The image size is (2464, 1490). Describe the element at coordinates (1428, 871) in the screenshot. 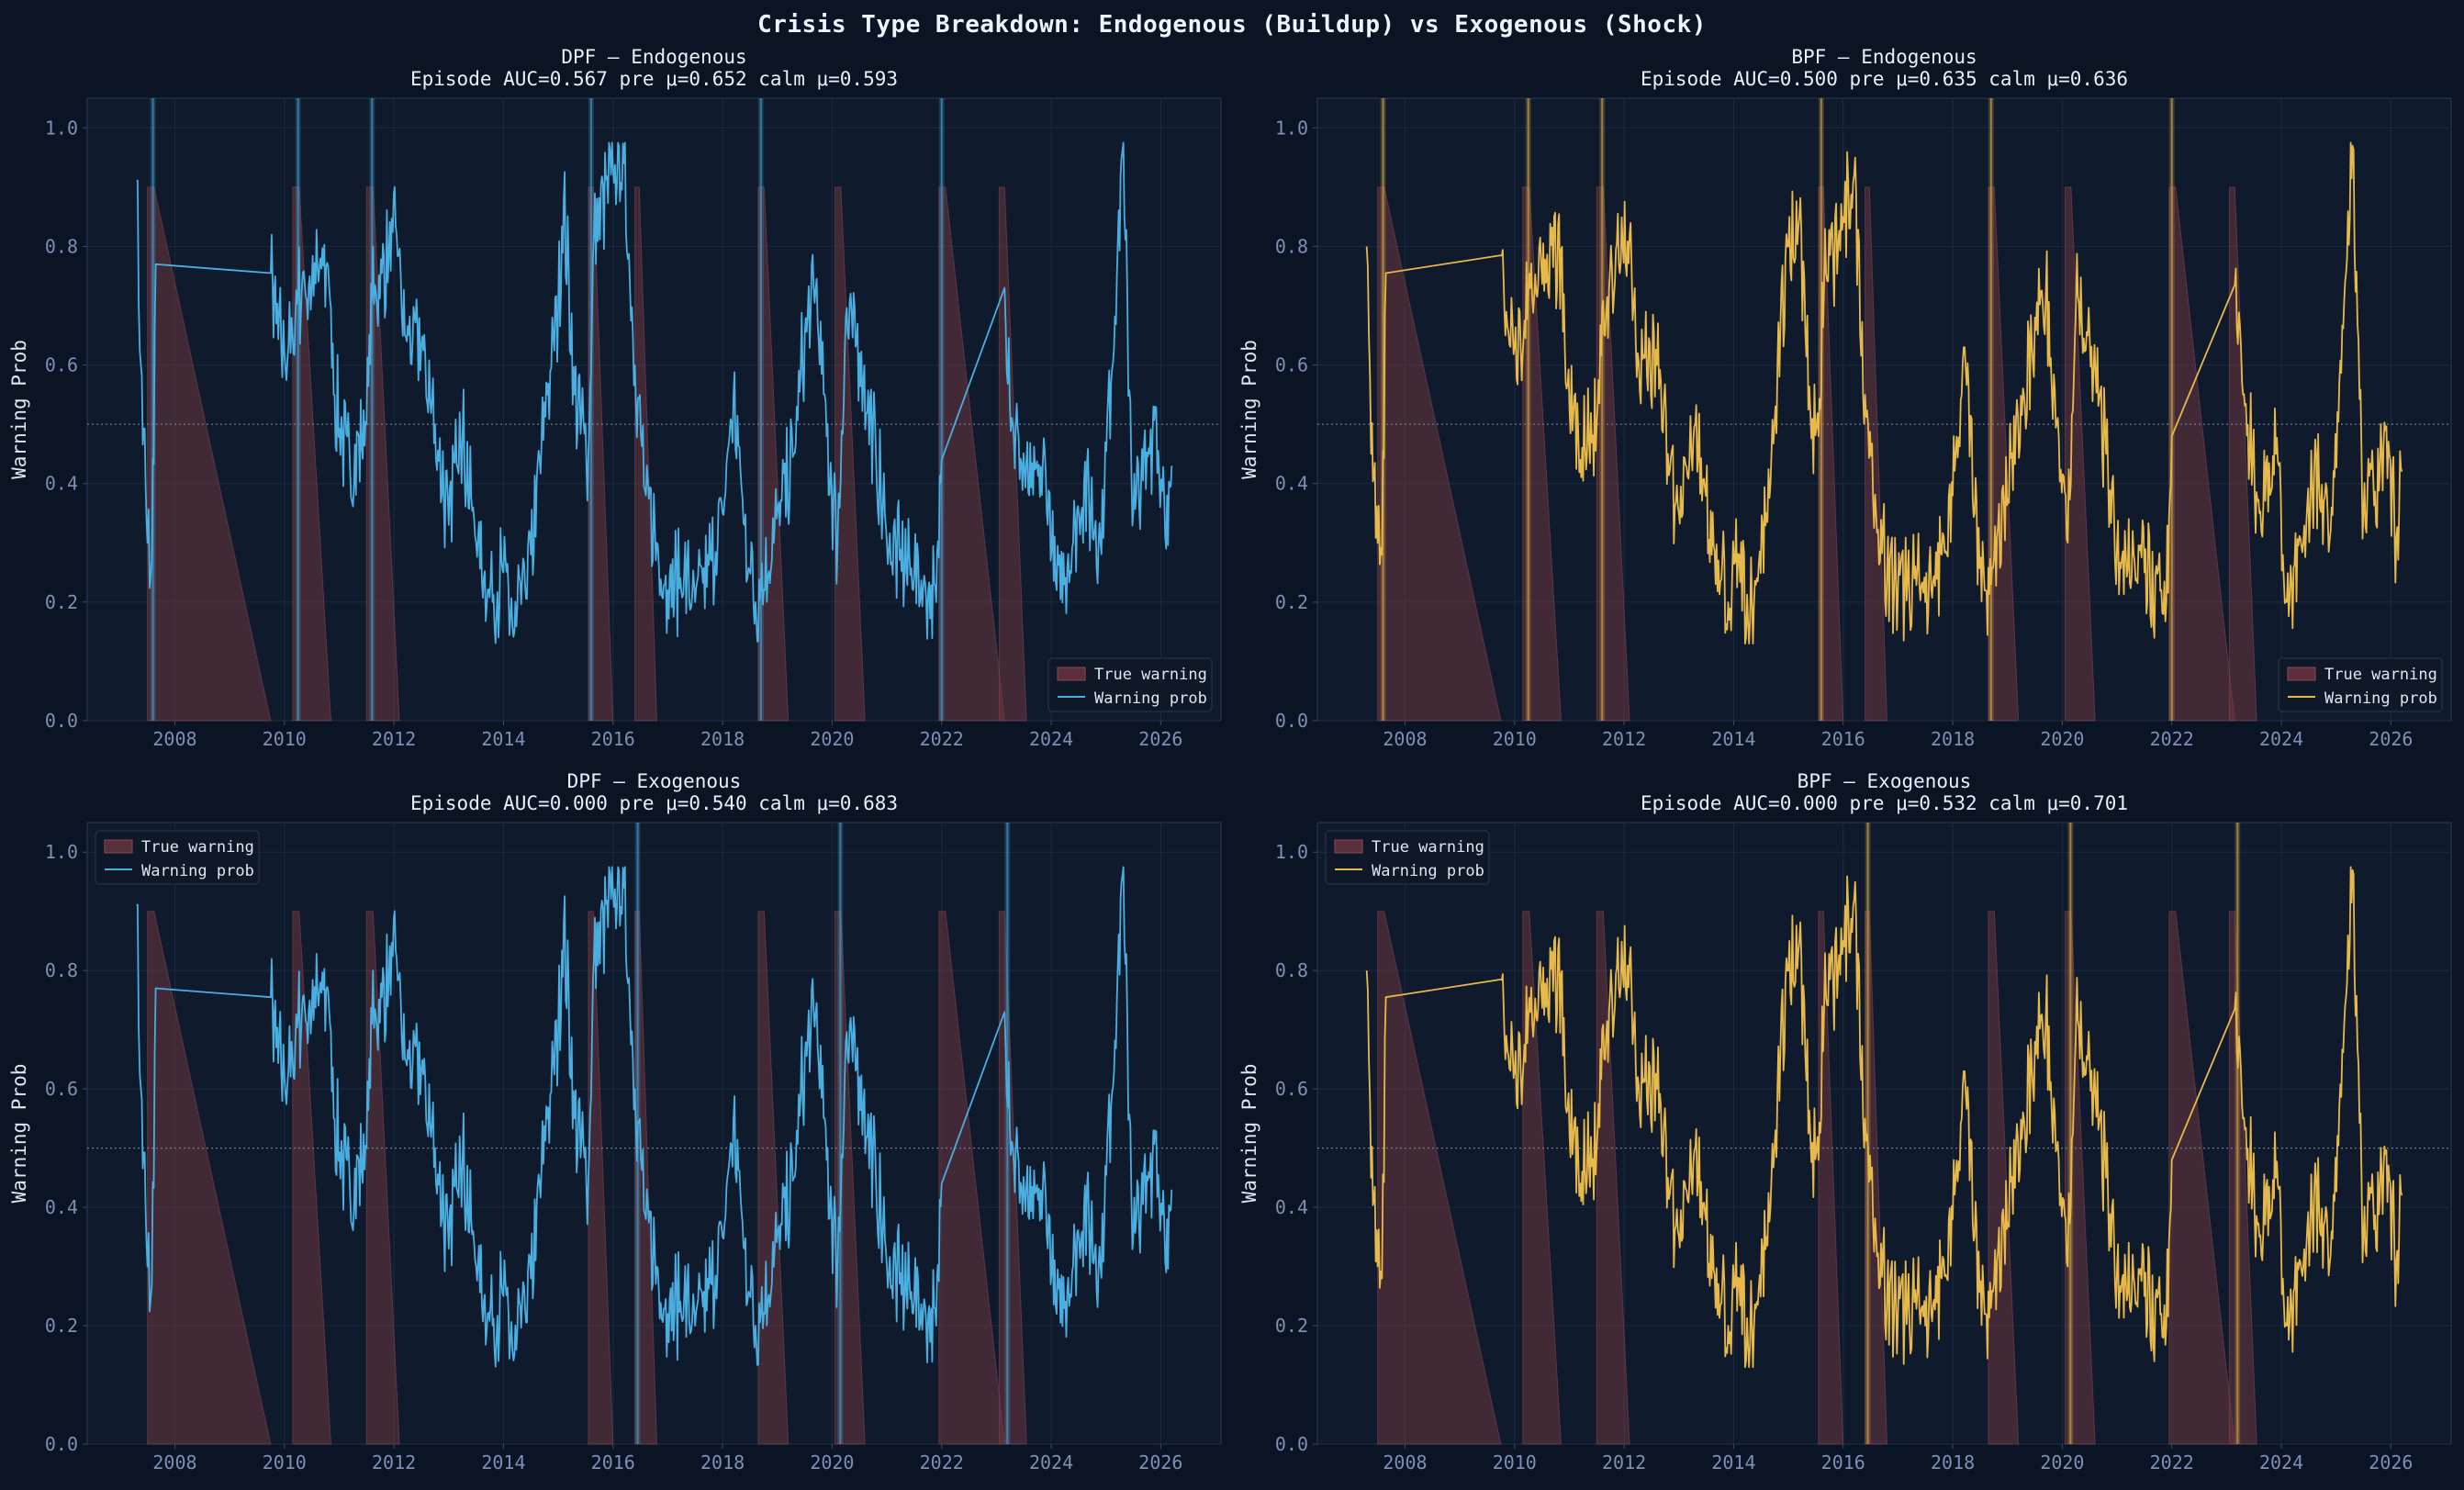

I see `legend-label-warning-prob: Warning prob` at that location.